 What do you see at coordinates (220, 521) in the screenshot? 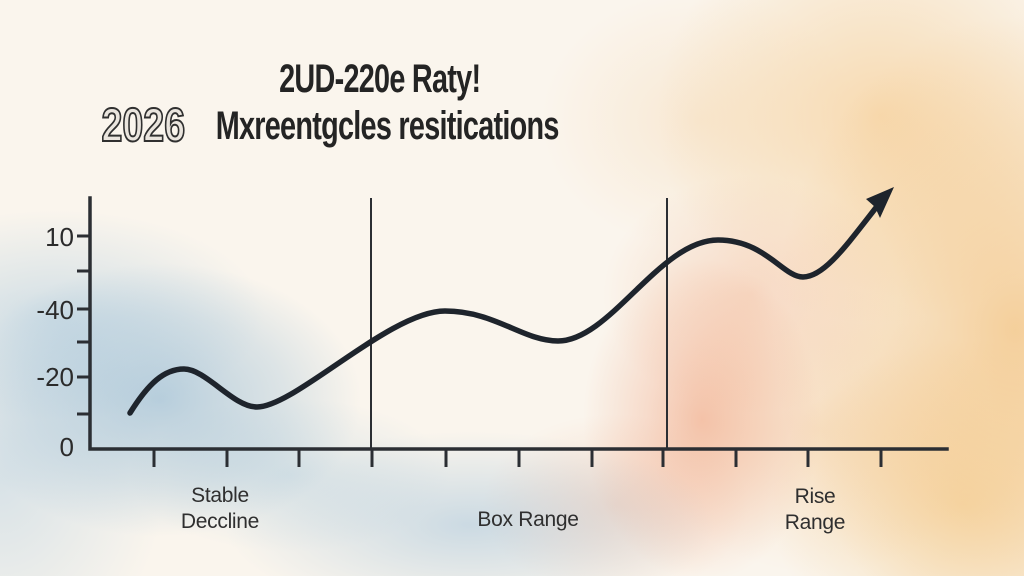
I see `zone-label-line: Deccline` at bounding box center [220, 521].